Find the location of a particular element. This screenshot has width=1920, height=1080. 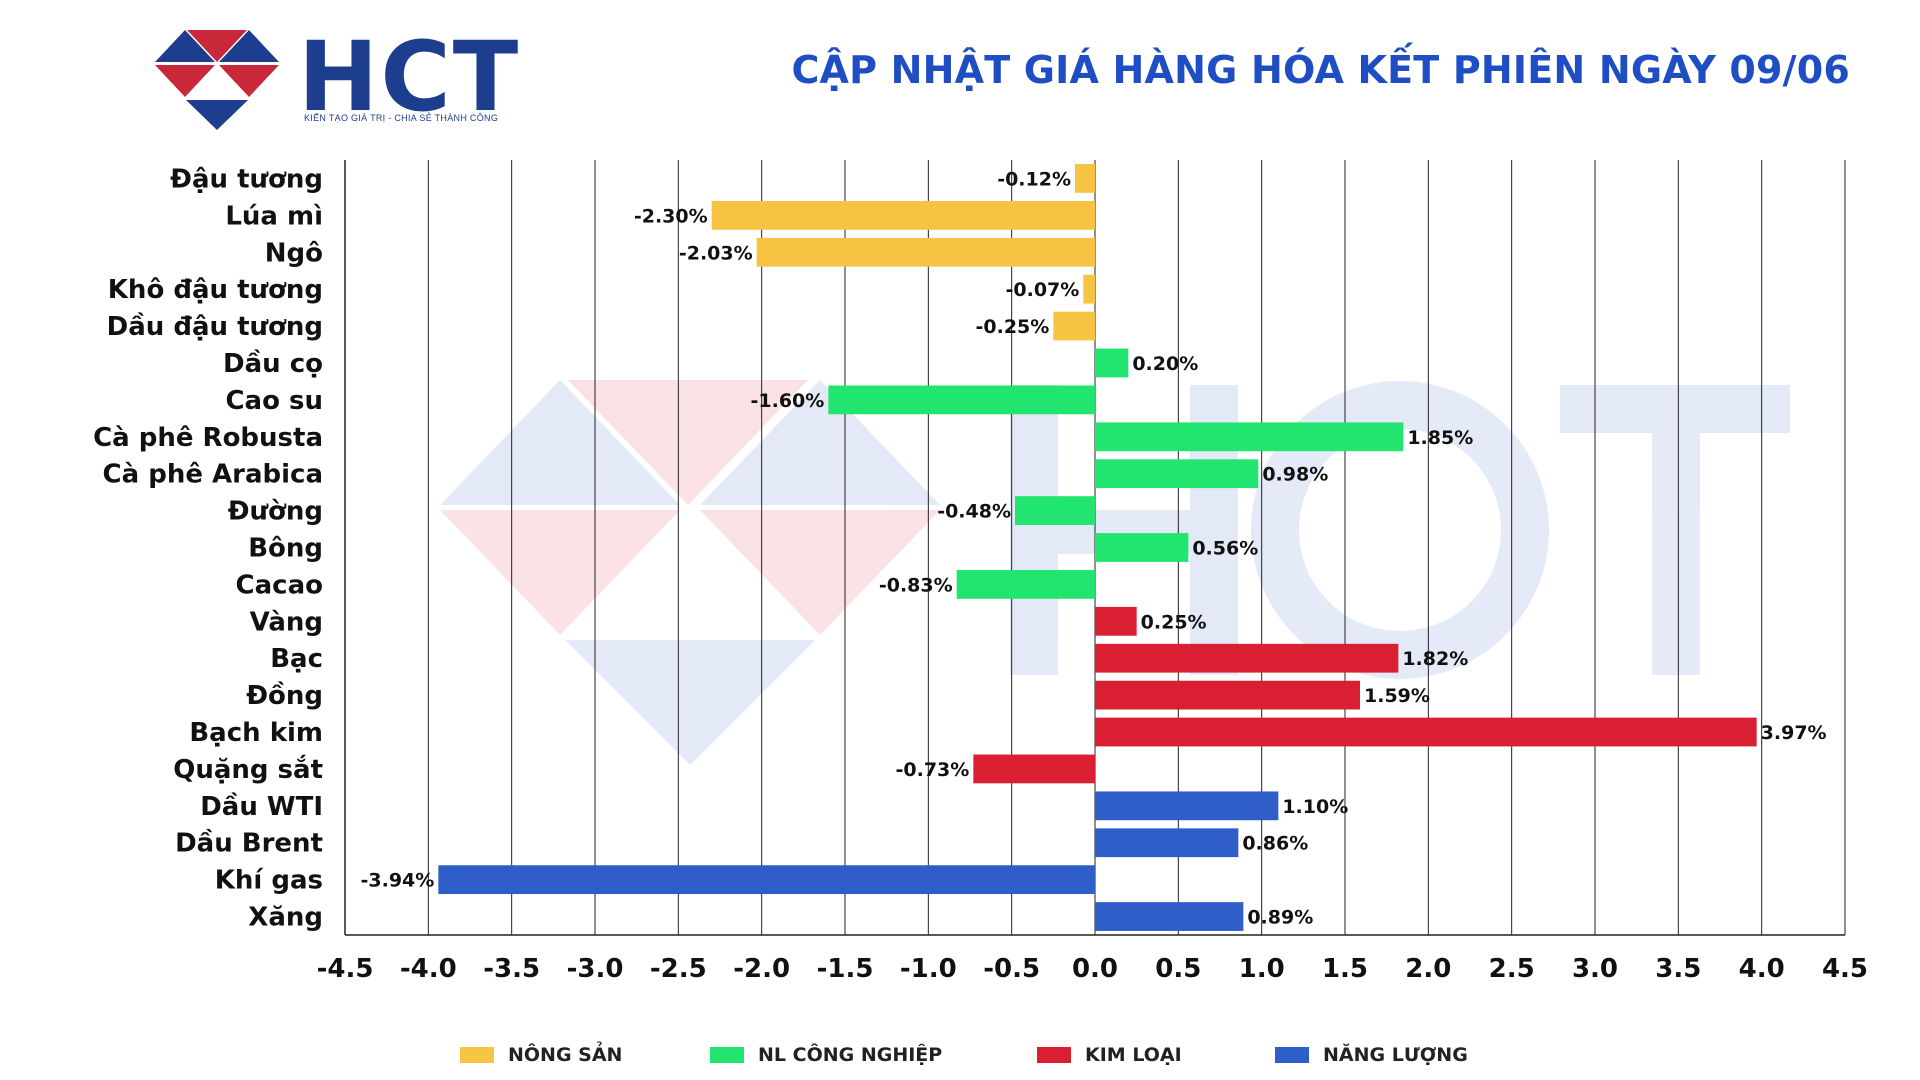

x-tick-label: 0.0 is located at coordinates (1095, 969).